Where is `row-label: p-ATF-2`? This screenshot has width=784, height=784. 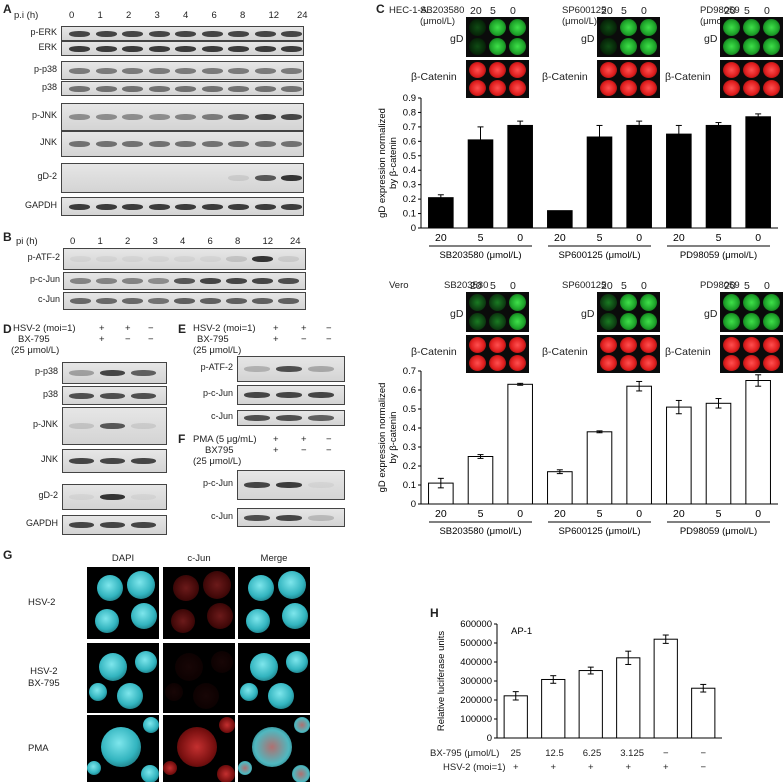 row-label: p-ATF-2 is located at coordinates (43, 257).